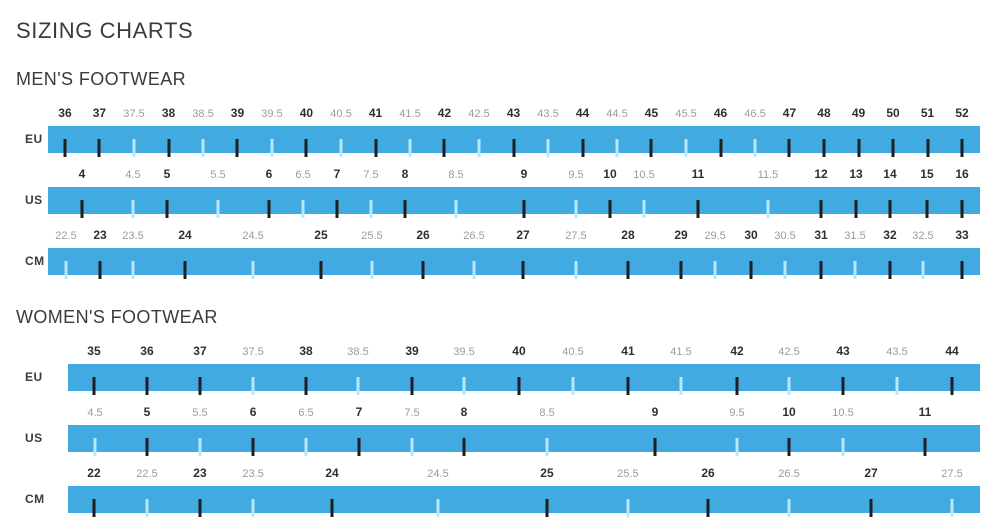 This screenshot has width=996, height=531. I want to click on size-label: 43.5, so click(548, 114).